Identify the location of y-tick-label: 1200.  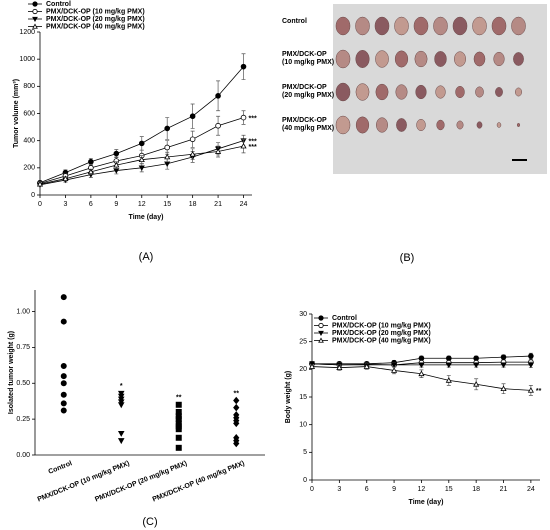
(27, 32).